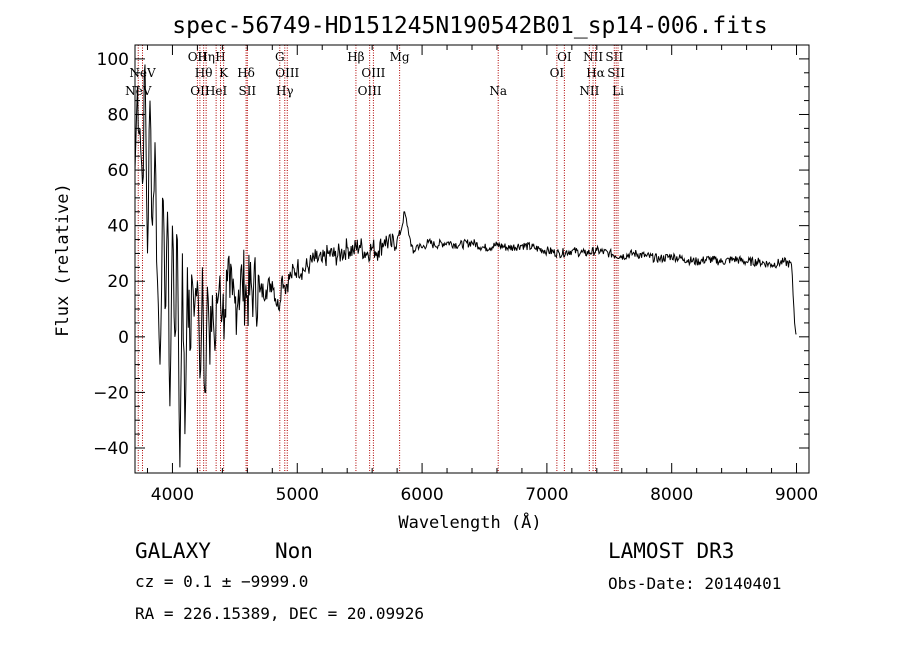  Describe the element at coordinates (220, 57) in the screenshot. I see `line-label-h: H` at that location.